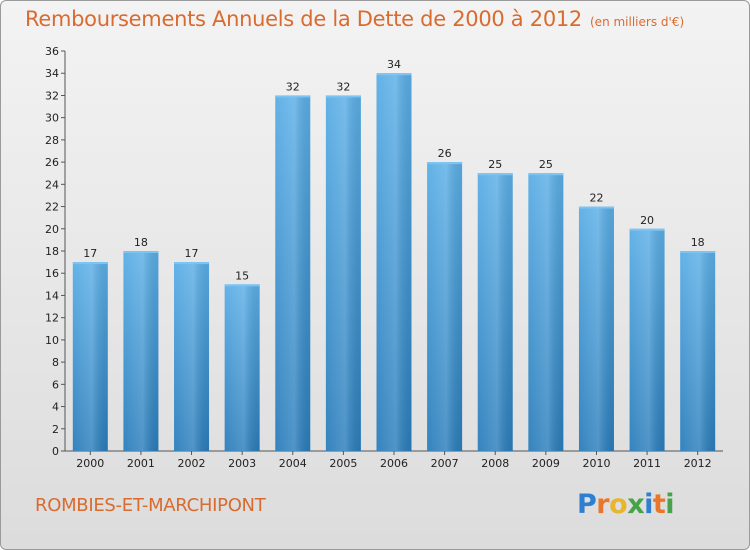 The width and height of the screenshot is (750, 550). Describe the element at coordinates (636, 504) in the screenshot. I see `logo-letter: x` at that location.